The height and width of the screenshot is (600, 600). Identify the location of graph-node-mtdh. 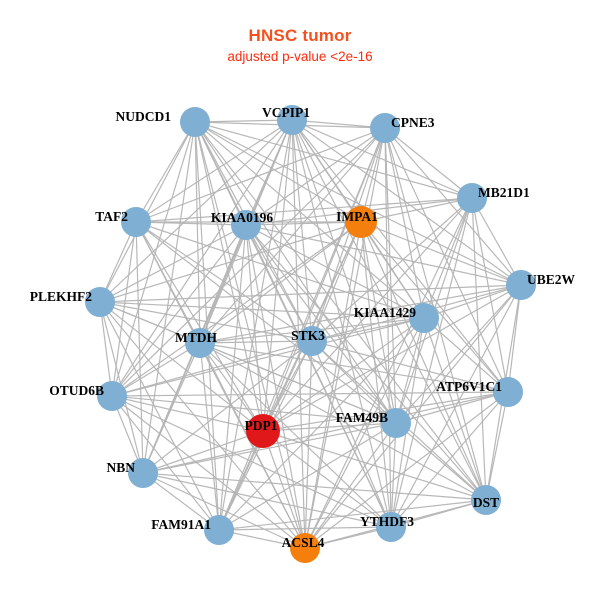
(200, 343).